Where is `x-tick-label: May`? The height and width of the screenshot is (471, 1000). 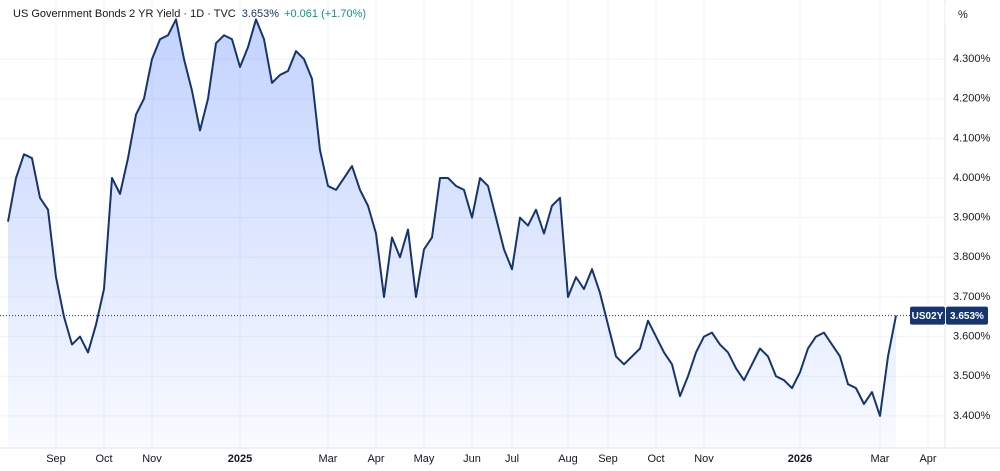
x-tick-label: May is located at coordinates (424, 459).